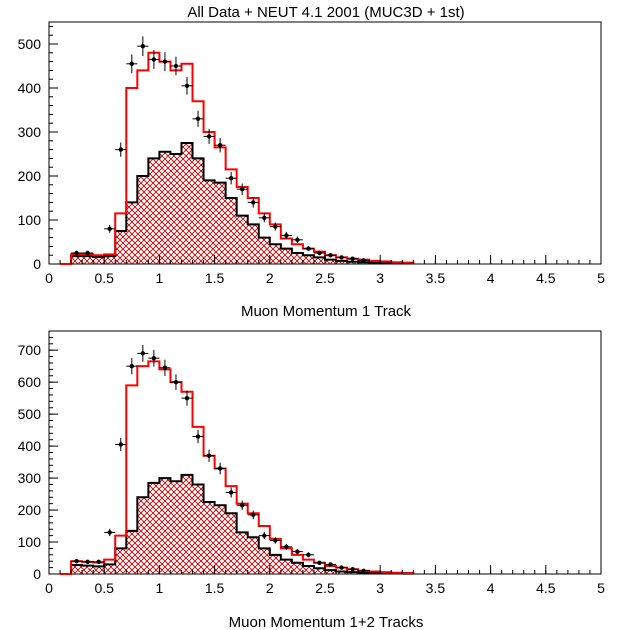 The width and height of the screenshot is (620, 630). Describe the element at coordinates (215, 278) in the screenshot. I see `x-tick-label: 1.5` at that location.